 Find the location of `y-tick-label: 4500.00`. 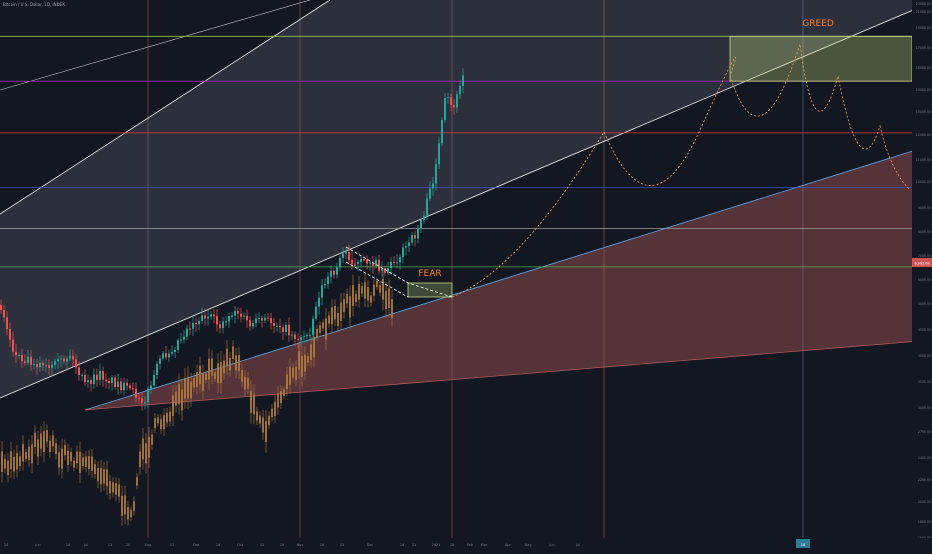

y-tick-label: 4500.00 is located at coordinates (924, 330).